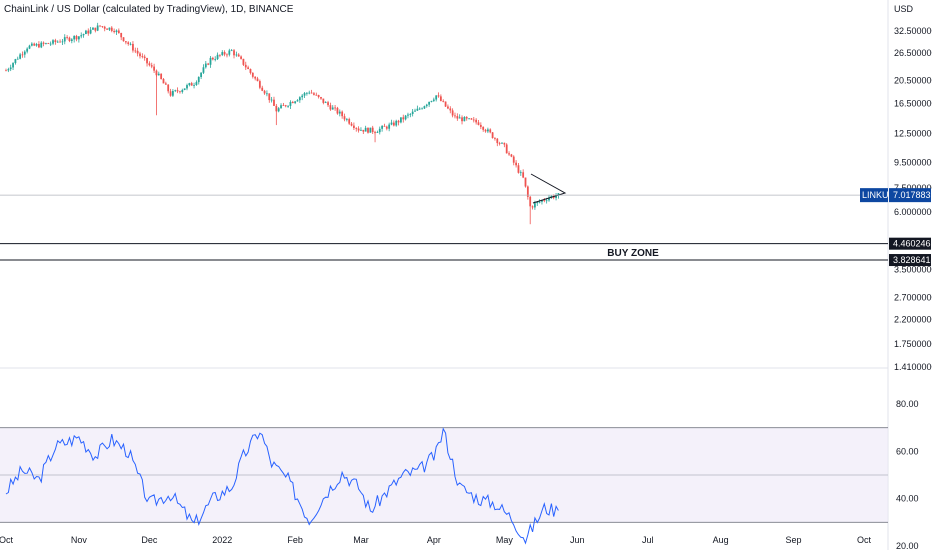 Image resolution: width=932 pixels, height=550 pixels. What do you see at coordinates (361, 540) in the screenshot?
I see `time-tick-5: Mar` at bounding box center [361, 540].